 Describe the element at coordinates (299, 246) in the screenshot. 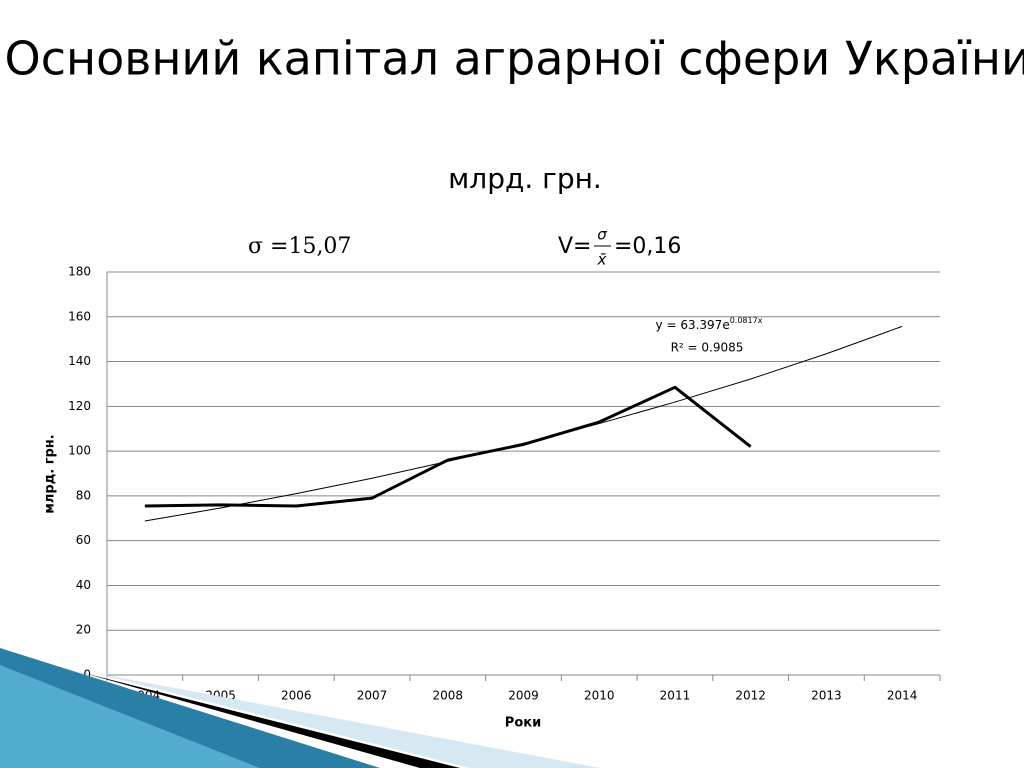

I see `sigma-stat: σ =15,07` at that location.